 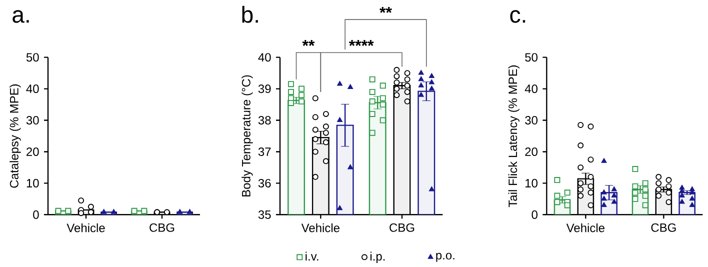 What do you see at coordinates (250, 14) in the screenshot?
I see `chart-title: b.` at bounding box center [250, 14].